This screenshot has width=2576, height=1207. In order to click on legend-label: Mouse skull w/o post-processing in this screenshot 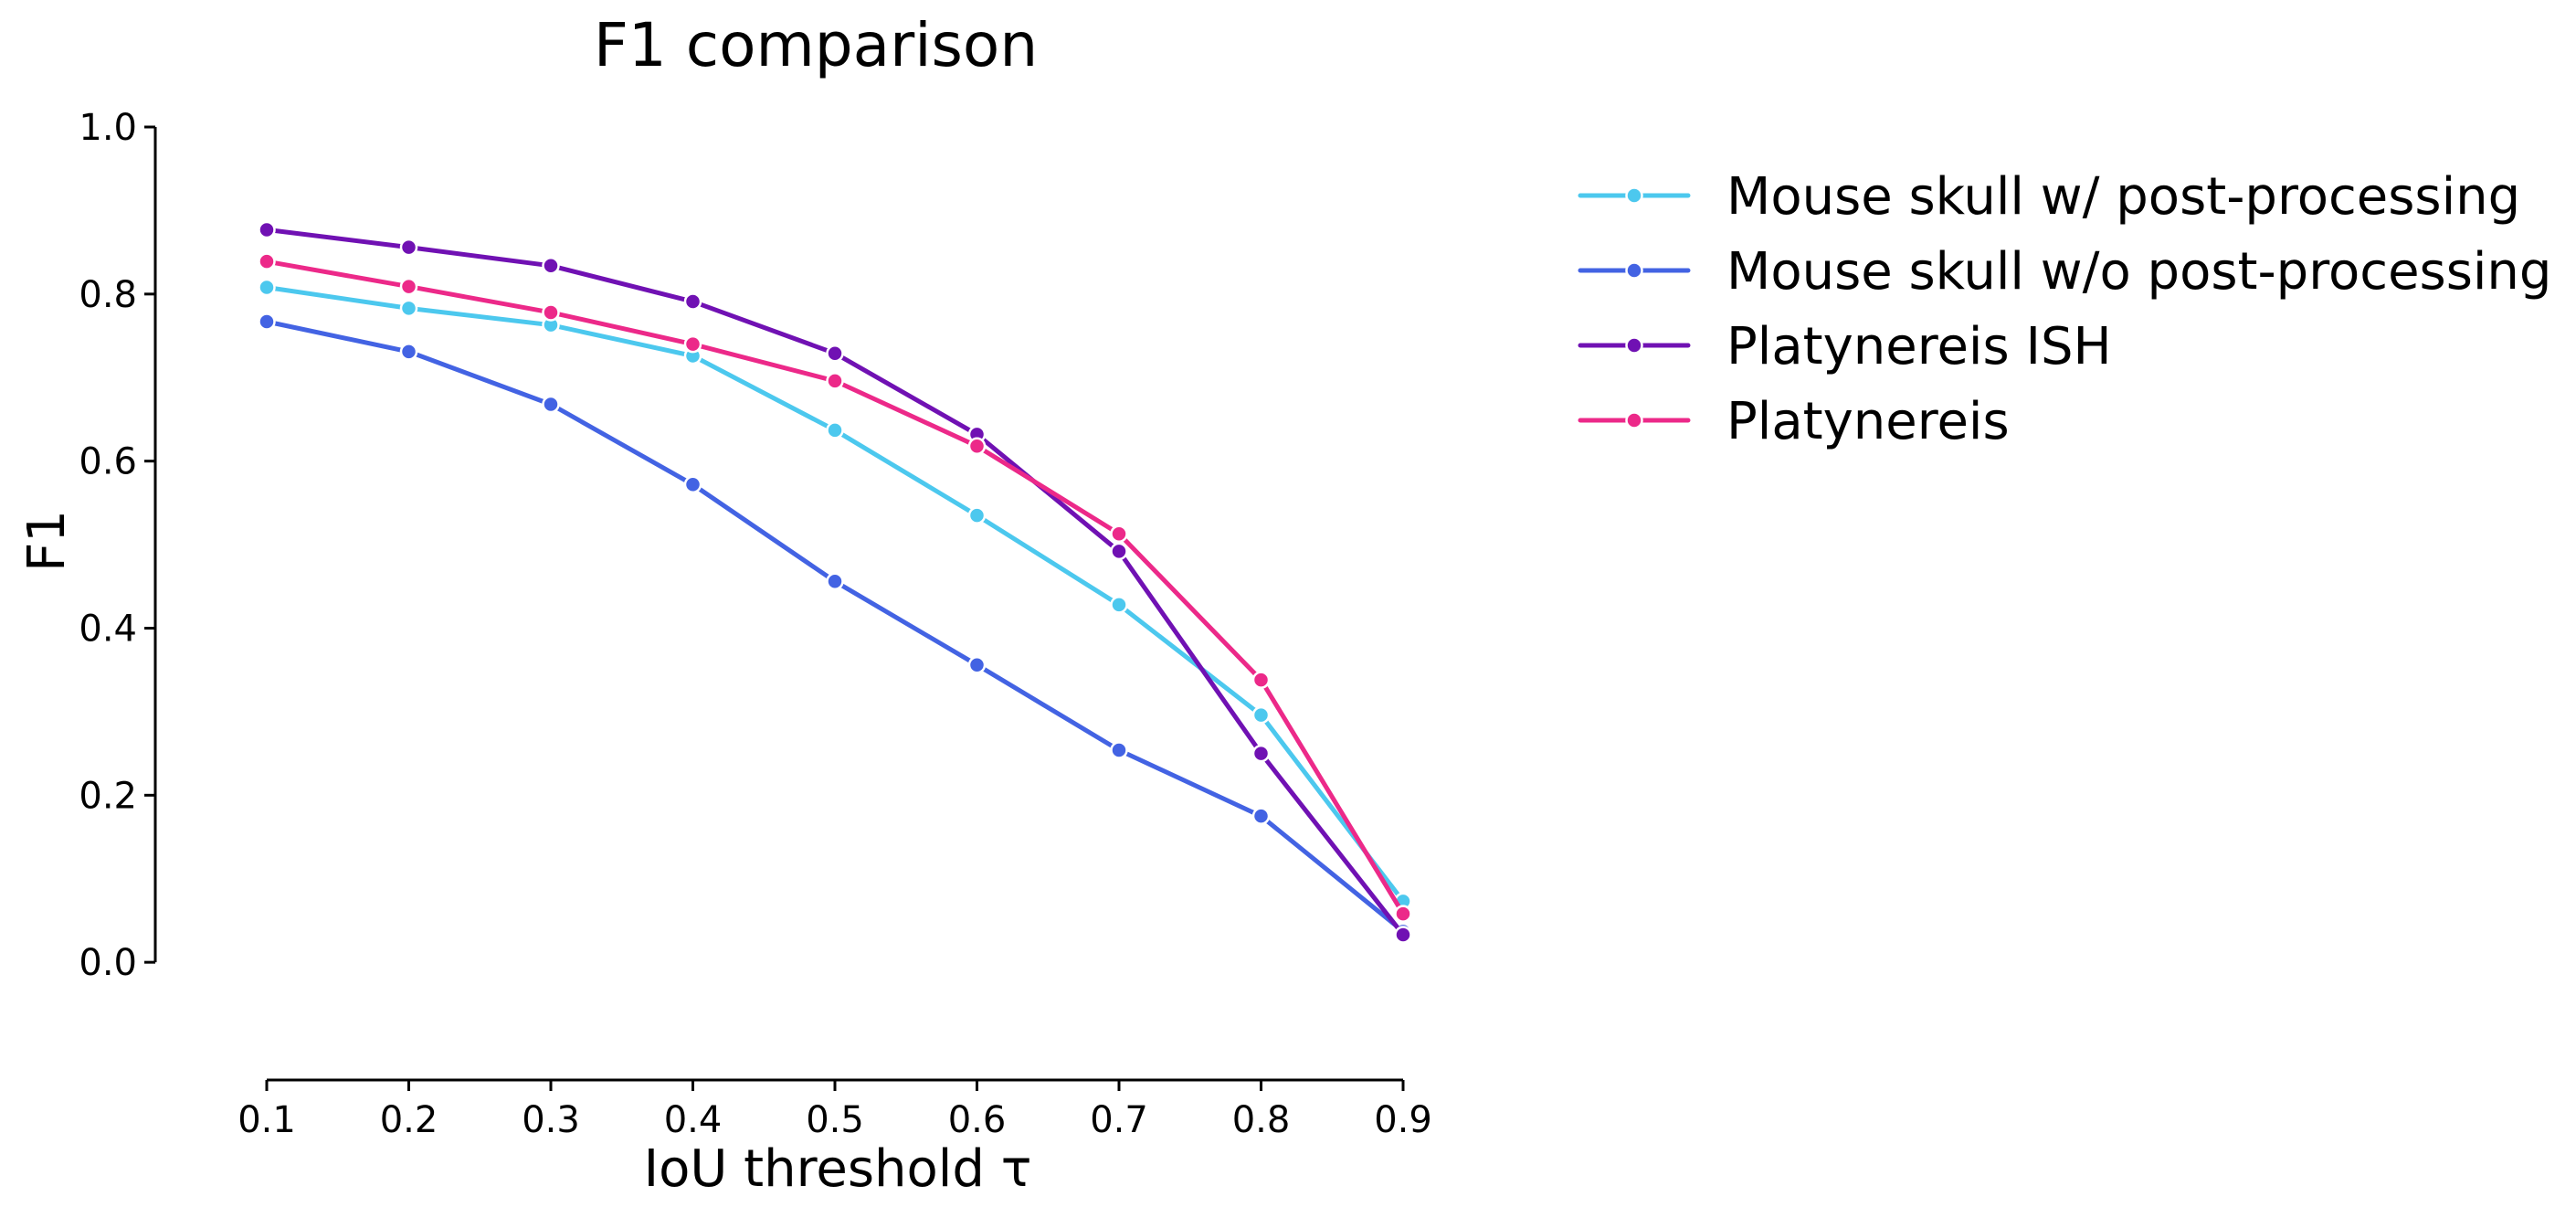, I will do `click(2138, 272)`.